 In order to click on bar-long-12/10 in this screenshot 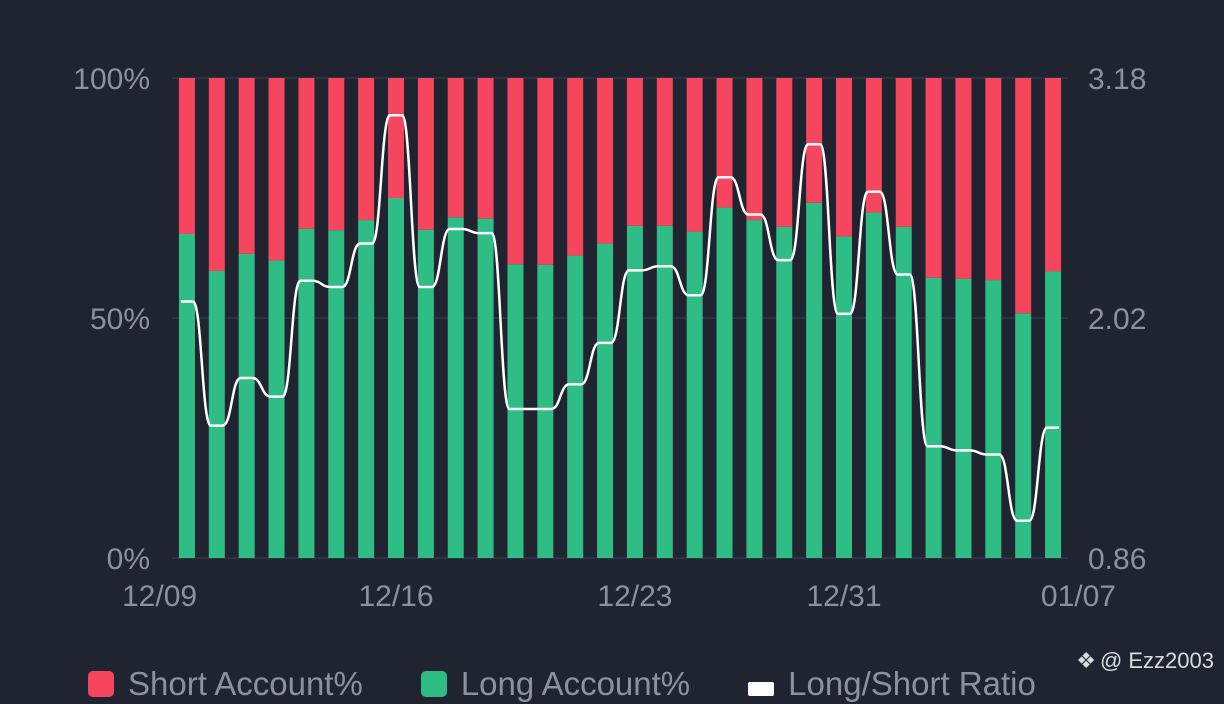, I will do `click(216, 414)`.